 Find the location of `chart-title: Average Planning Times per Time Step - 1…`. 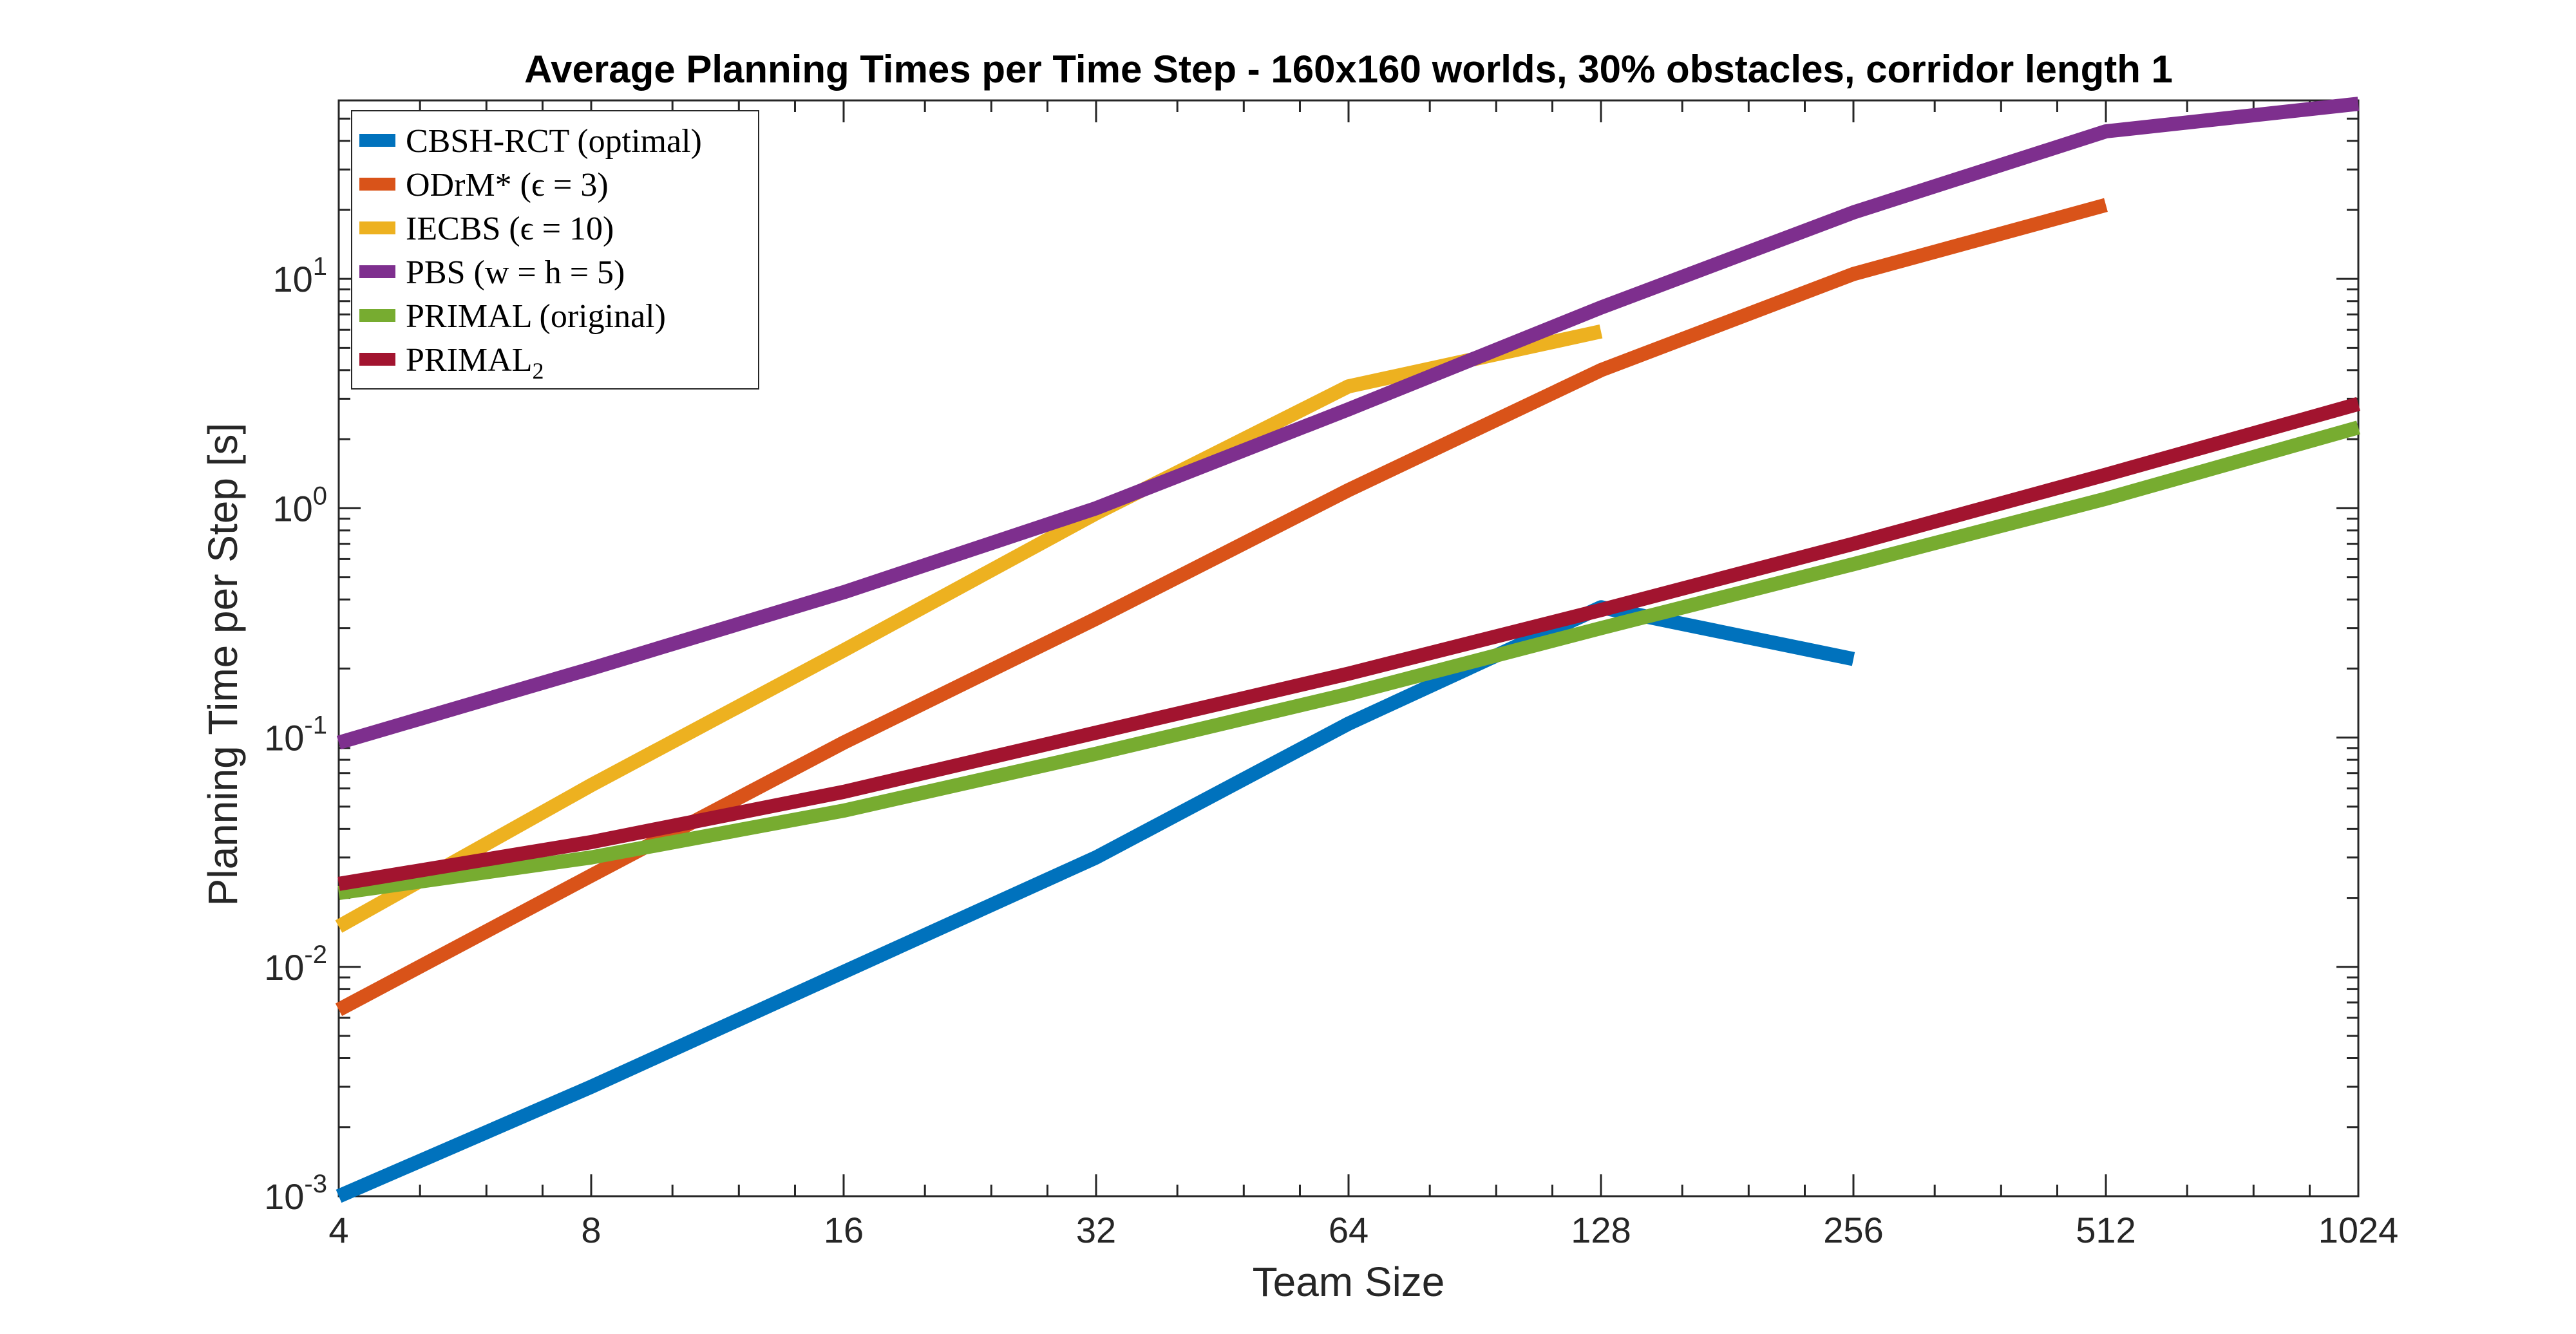

chart-title: Average Planning Times per Time Step - 1… is located at coordinates (1349, 69).